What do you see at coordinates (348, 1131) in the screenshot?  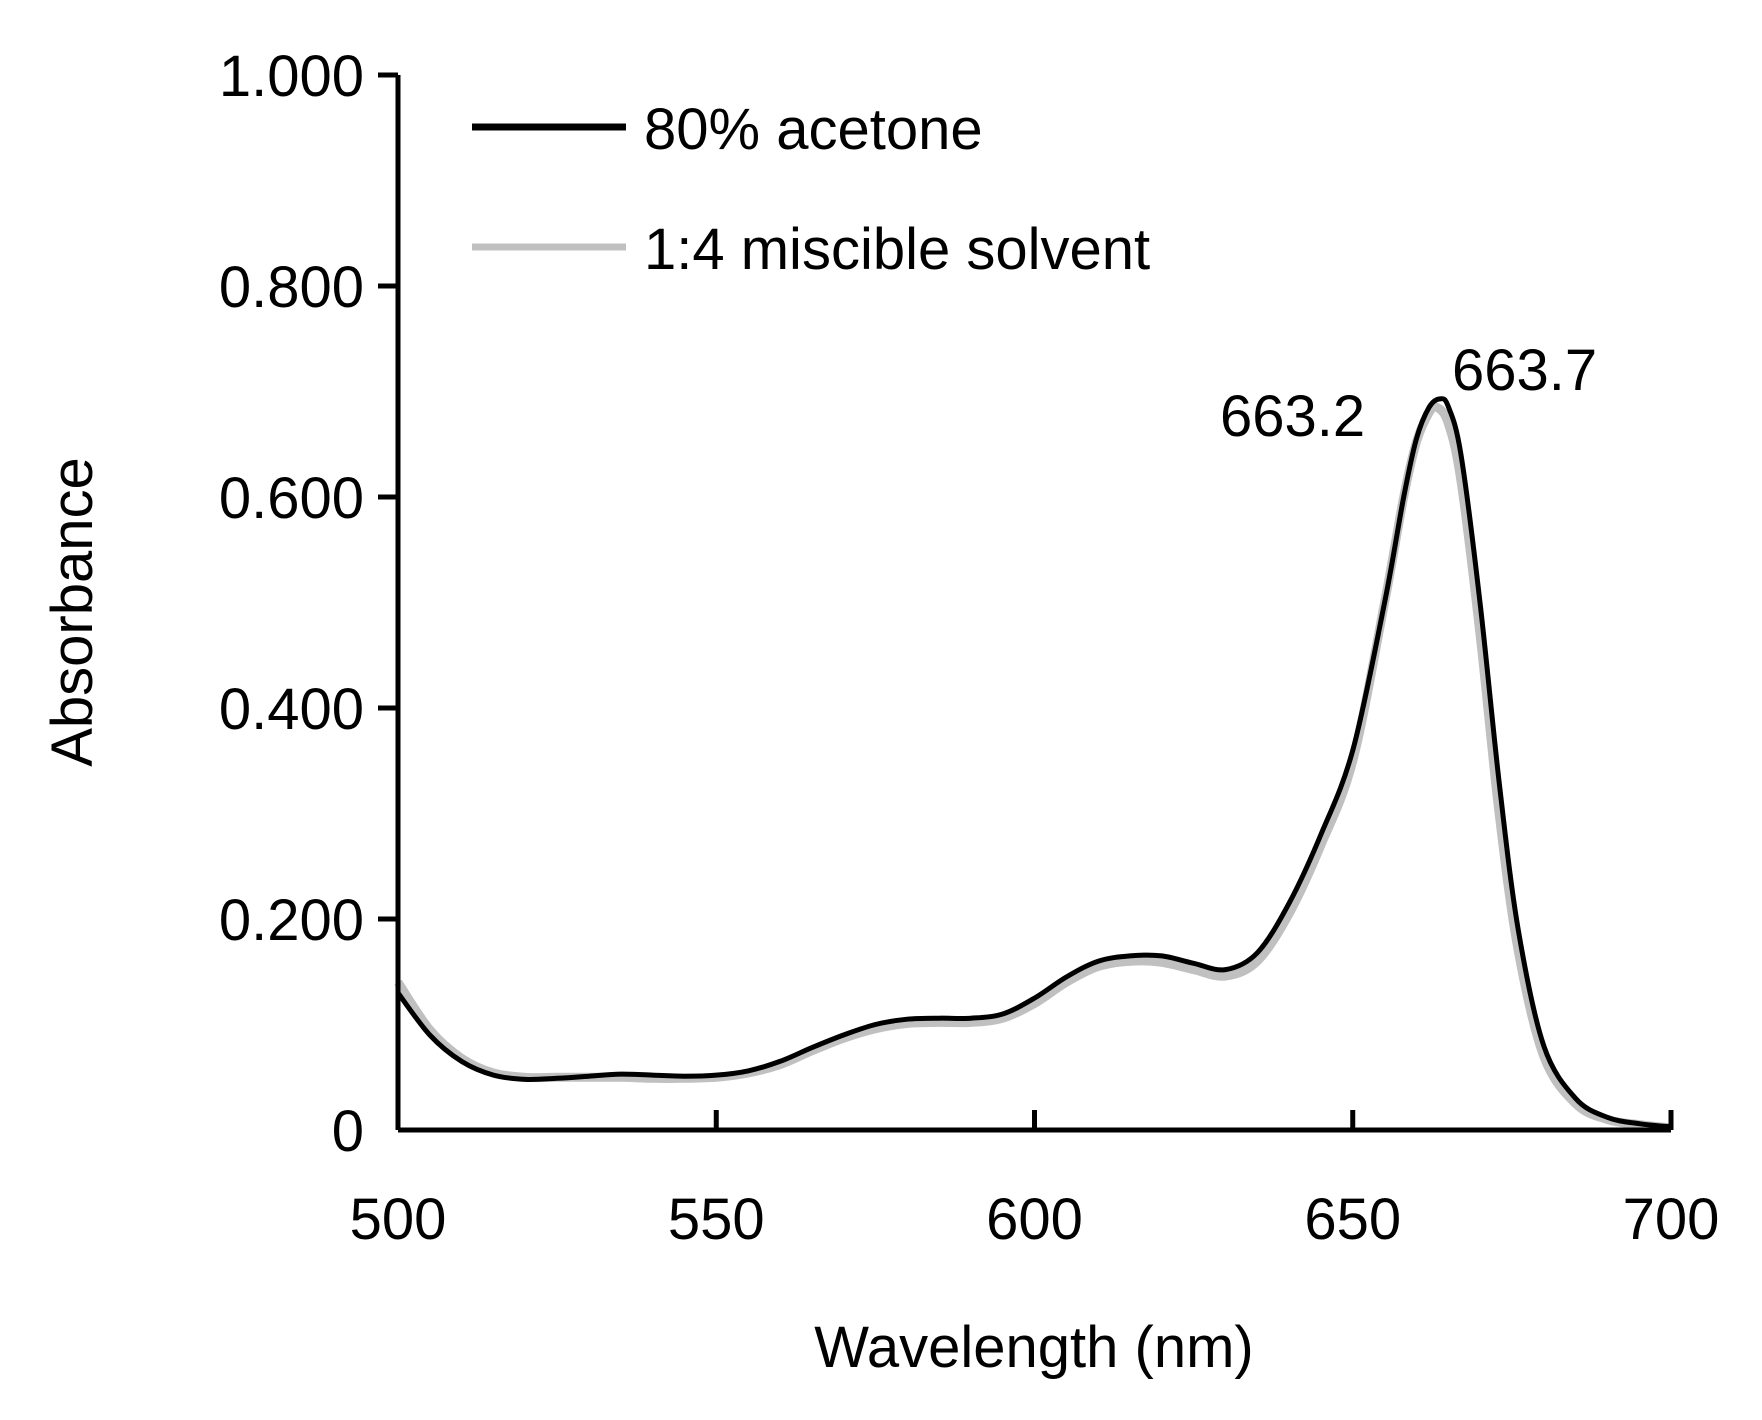 I see `y-tick-label: 0` at bounding box center [348, 1131].